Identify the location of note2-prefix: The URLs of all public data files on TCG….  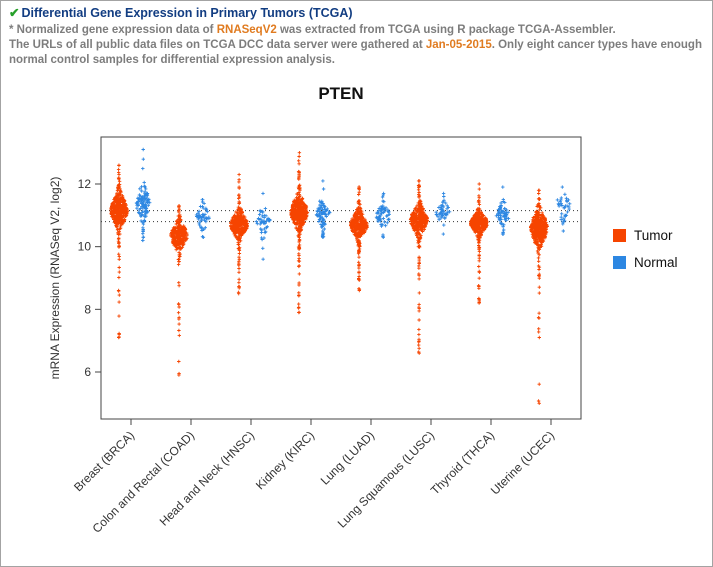
(217, 44).